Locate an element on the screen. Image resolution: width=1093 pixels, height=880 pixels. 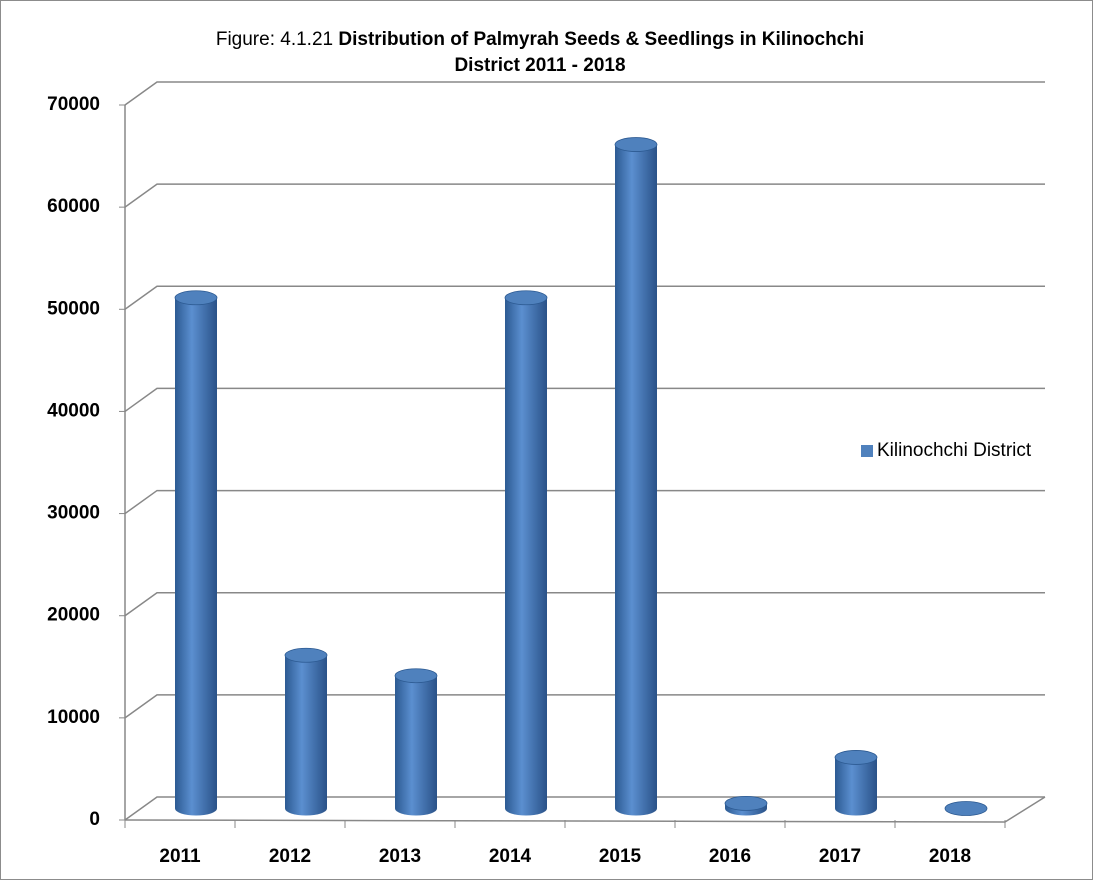
x-tick-label: 2016 is located at coordinates (730, 856).